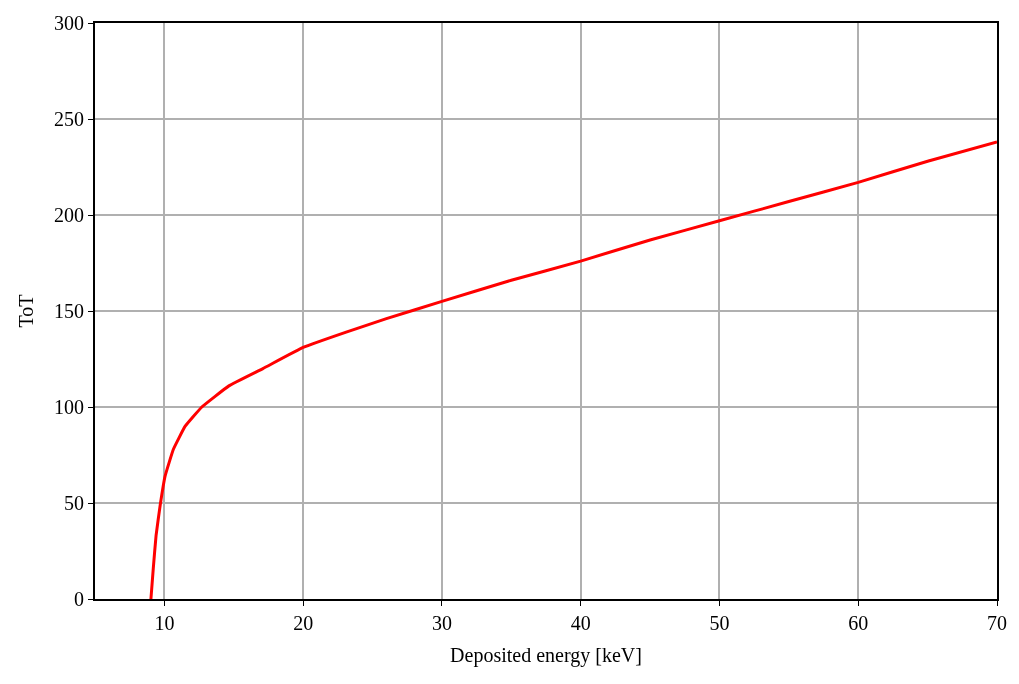 Image resolution: width=1019 pixels, height=684 pixels. What do you see at coordinates (74, 503) in the screenshot?
I see `y-tick-label: 50` at bounding box center [74, 503].